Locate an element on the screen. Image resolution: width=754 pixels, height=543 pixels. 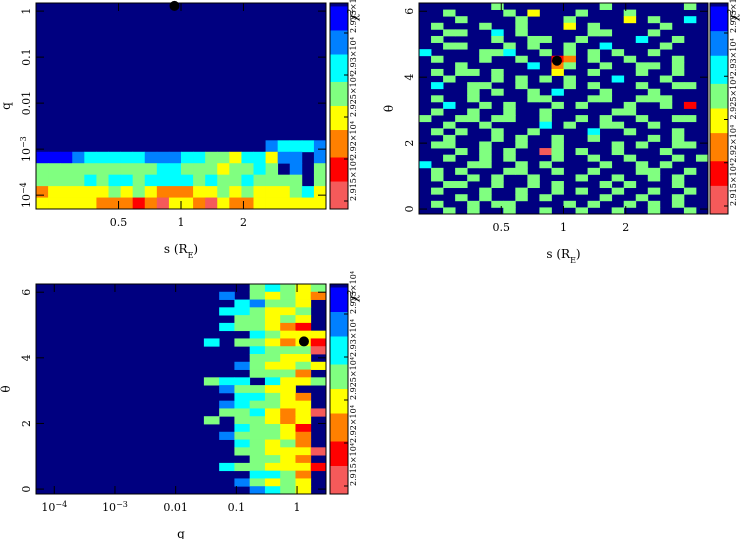
colorbar-title-s-theta: χ2 is located at coordinates (733, 15).